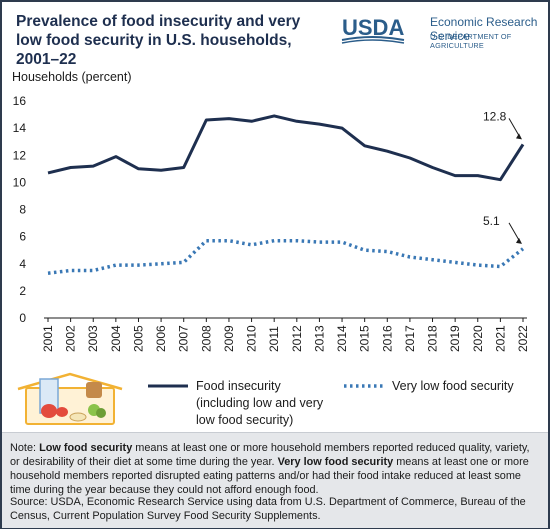 This screenshot has height=529, width=550. What do you see at coordinates (116, 338) in the screenshot?
I see `x-tick-label: 2004` at bounding box center [116, 338].